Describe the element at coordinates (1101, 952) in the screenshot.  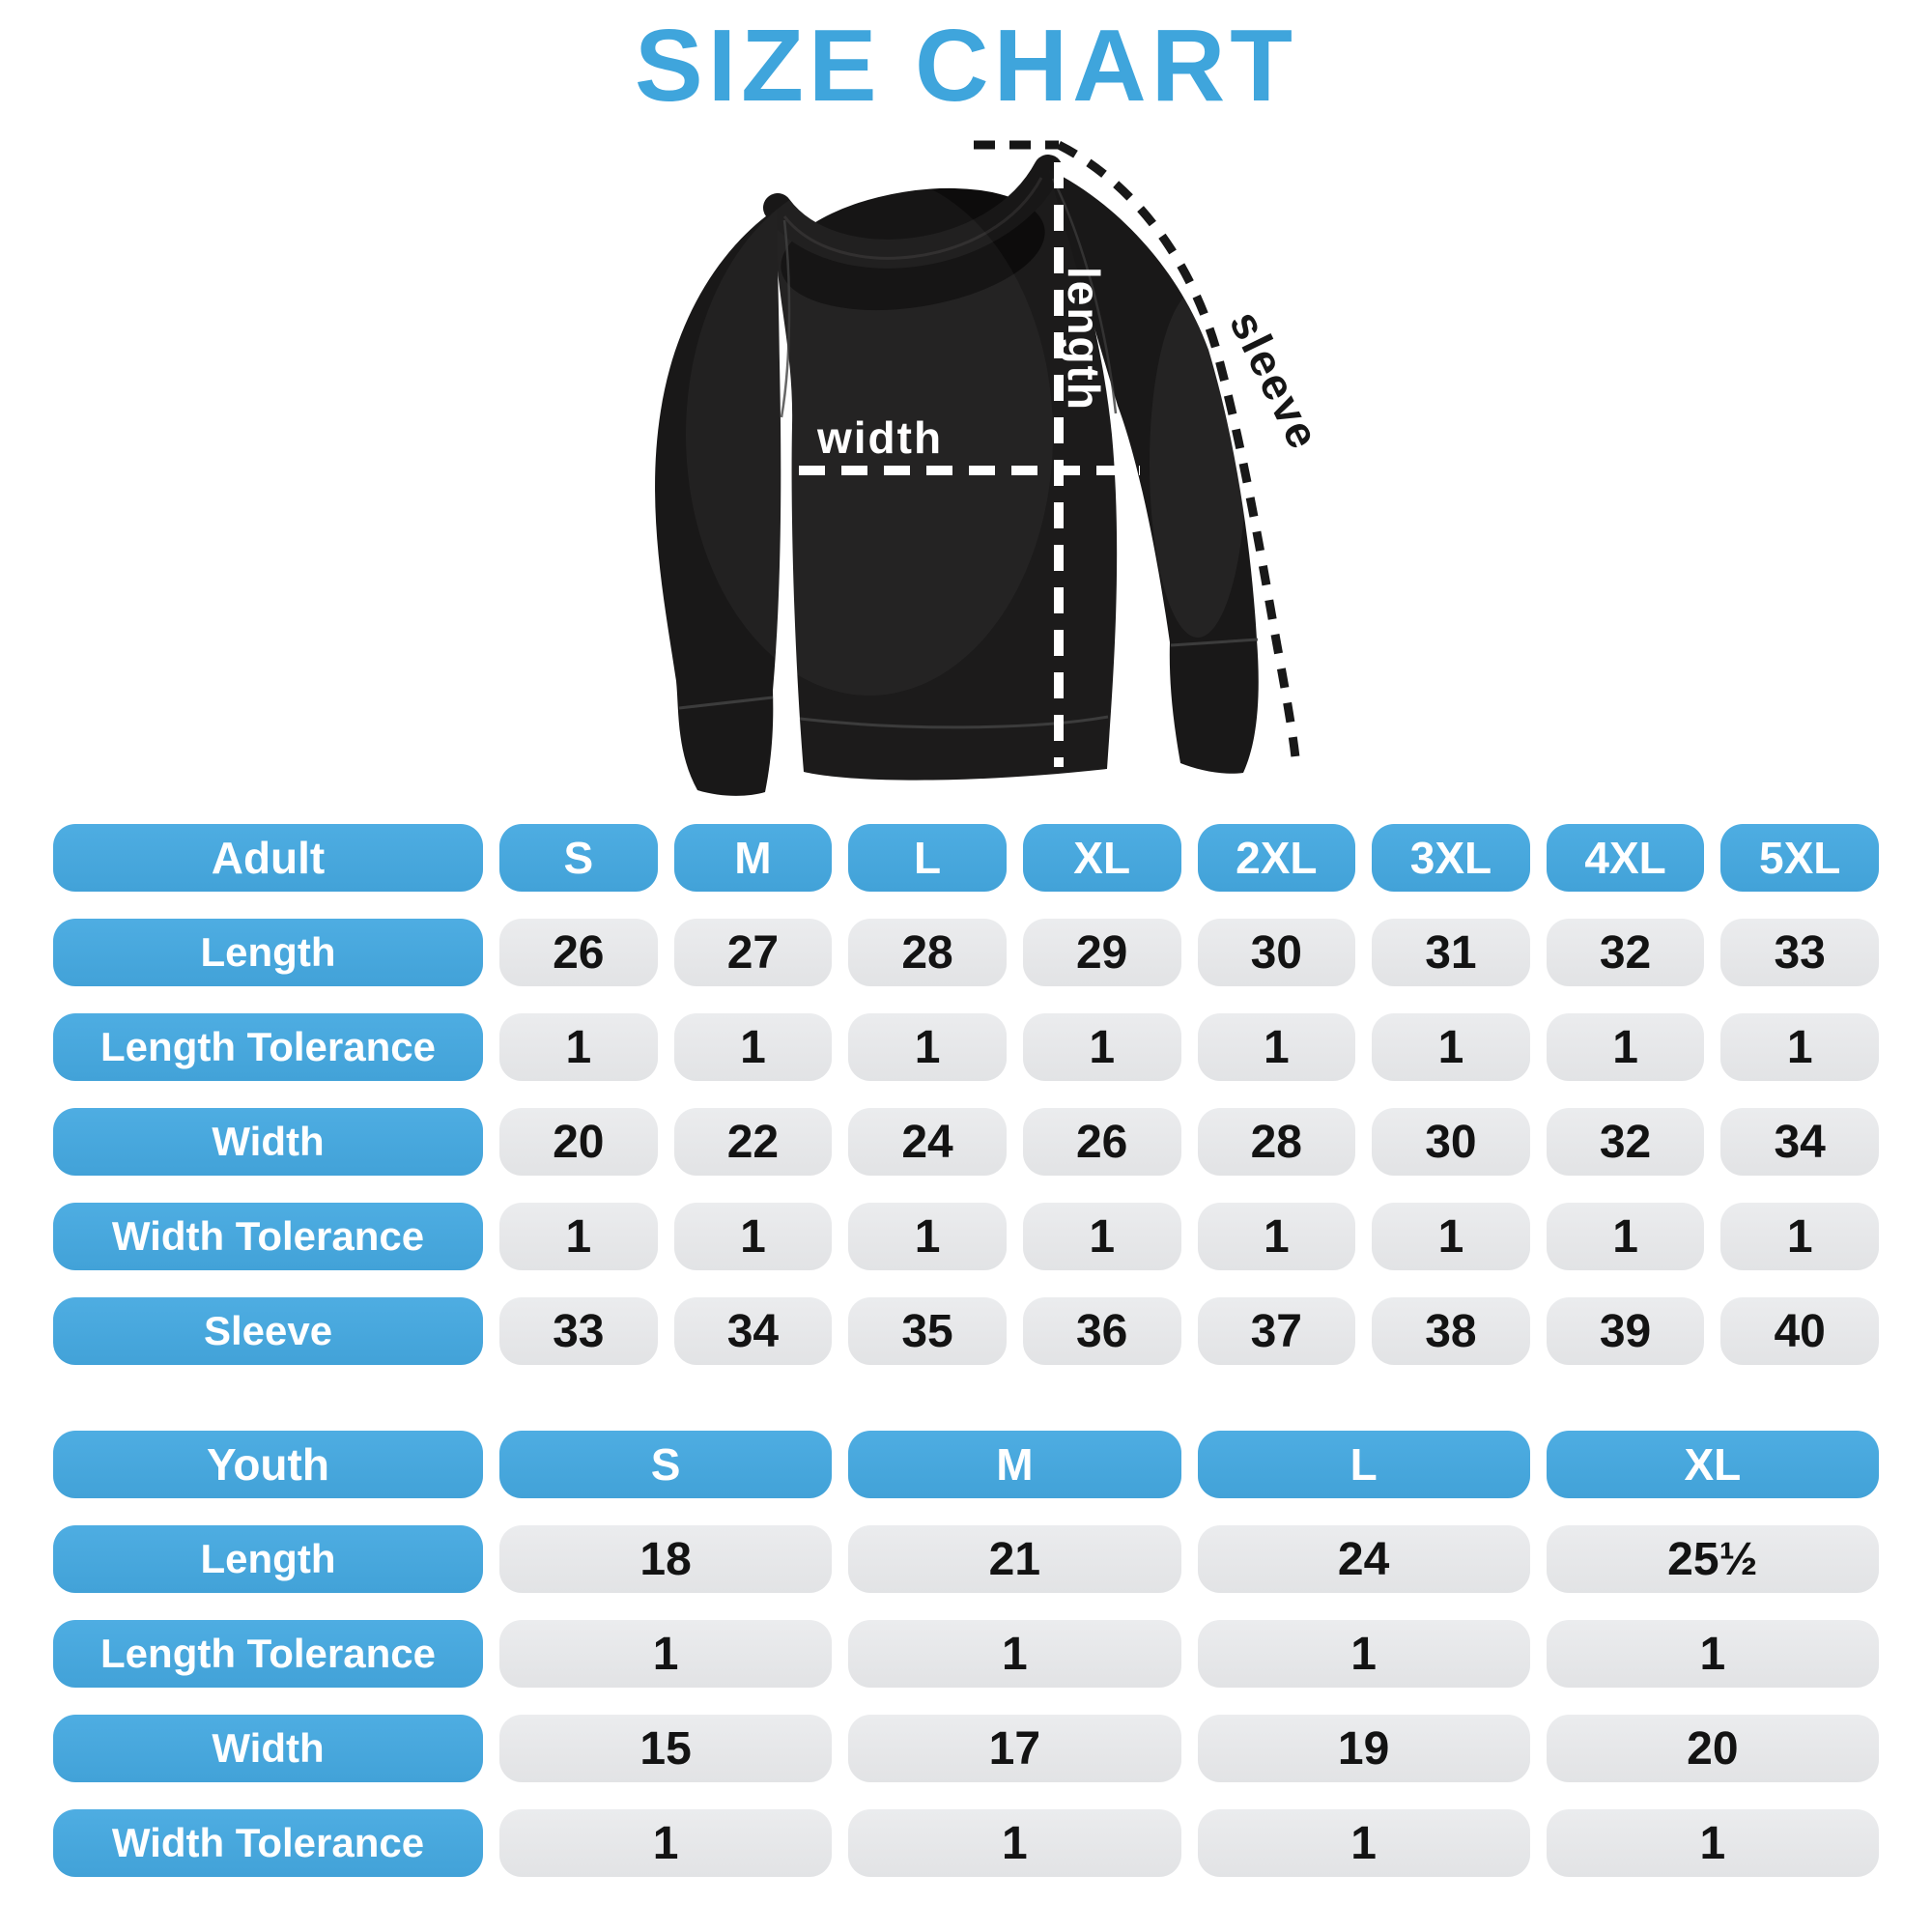
I see `value-cell: 29` at that location.